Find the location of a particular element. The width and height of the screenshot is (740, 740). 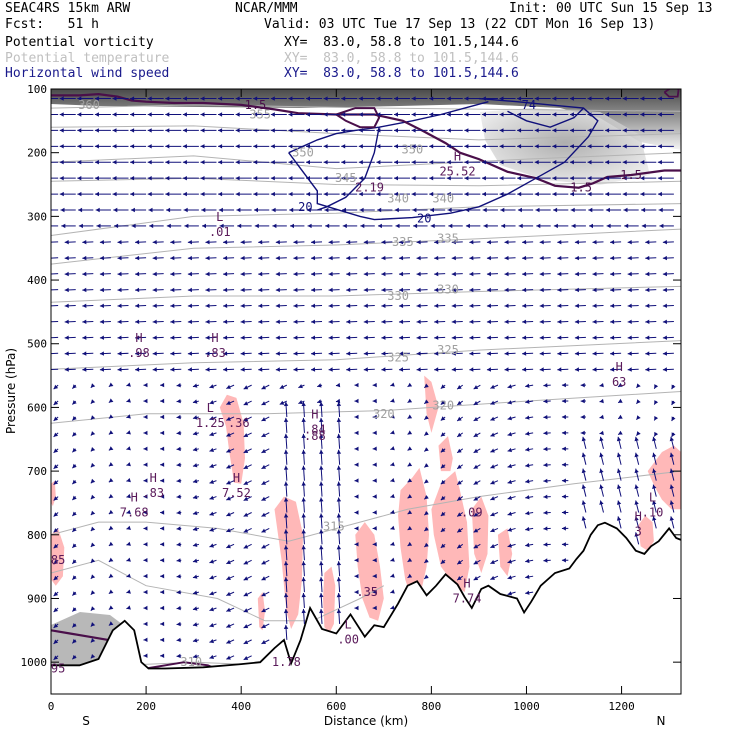

extremum-value-4: .83 is located at coordinates (215, 353).